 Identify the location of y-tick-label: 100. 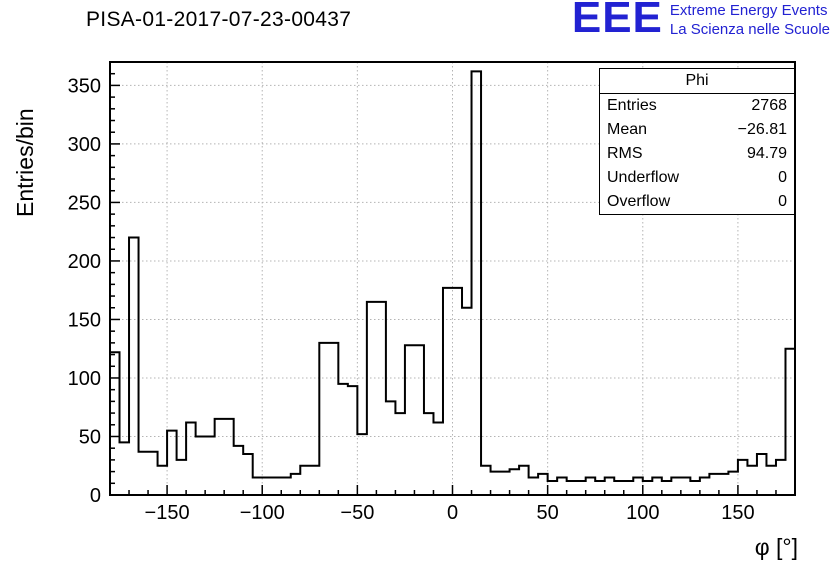
(84, 379).